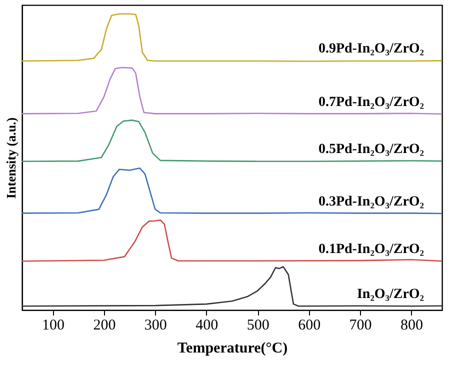 The image size is (474, 384). What do you see at coordinates (207, 326) in the screenshot?
I see `x-tick-label: 400` at bounding box center [207, 326].